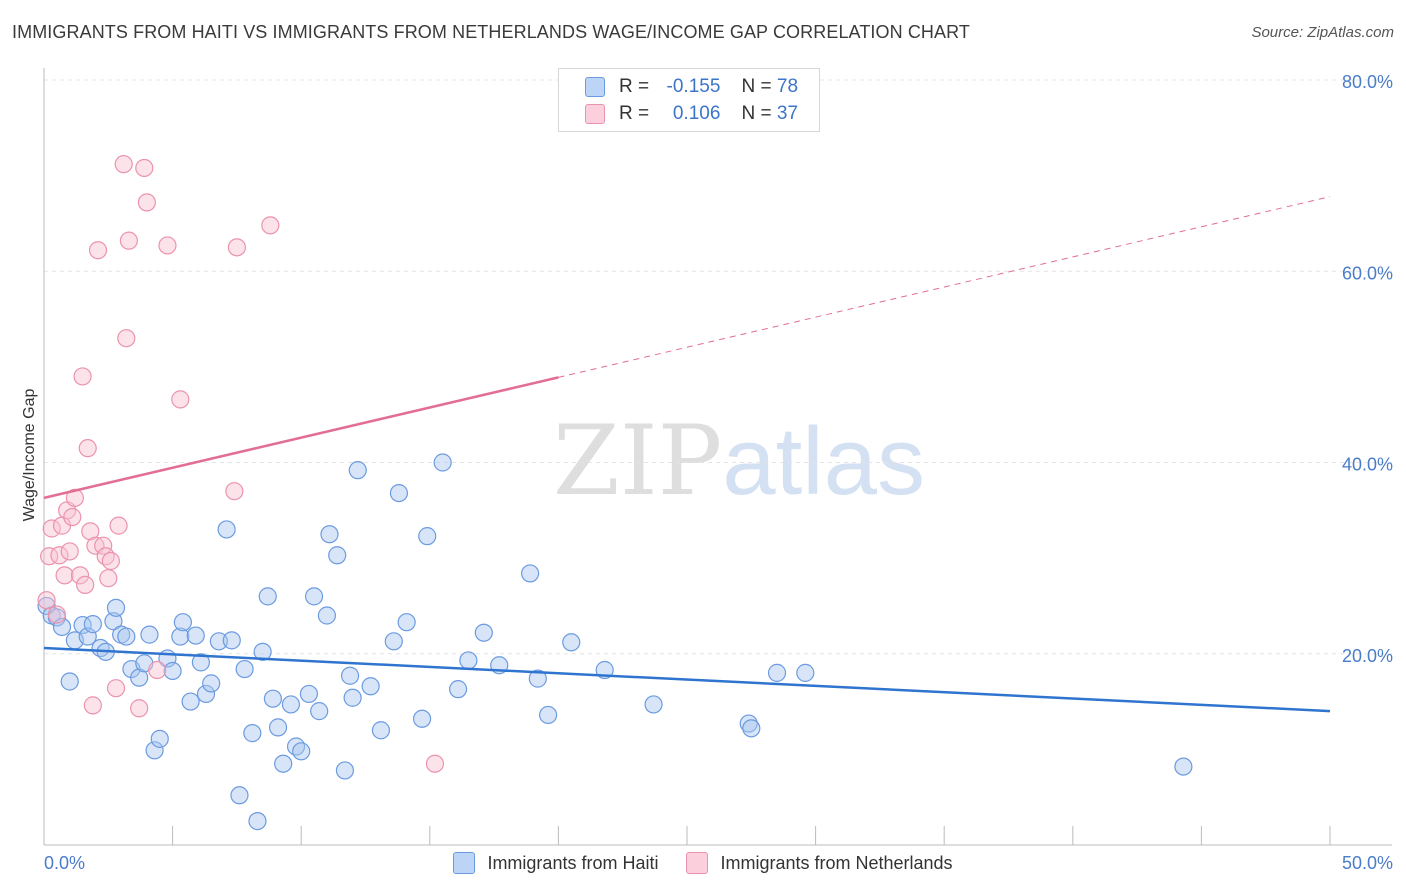  I want to click on legend-item-netherlands: Immigrants from Netherlands, so click(819, 863).